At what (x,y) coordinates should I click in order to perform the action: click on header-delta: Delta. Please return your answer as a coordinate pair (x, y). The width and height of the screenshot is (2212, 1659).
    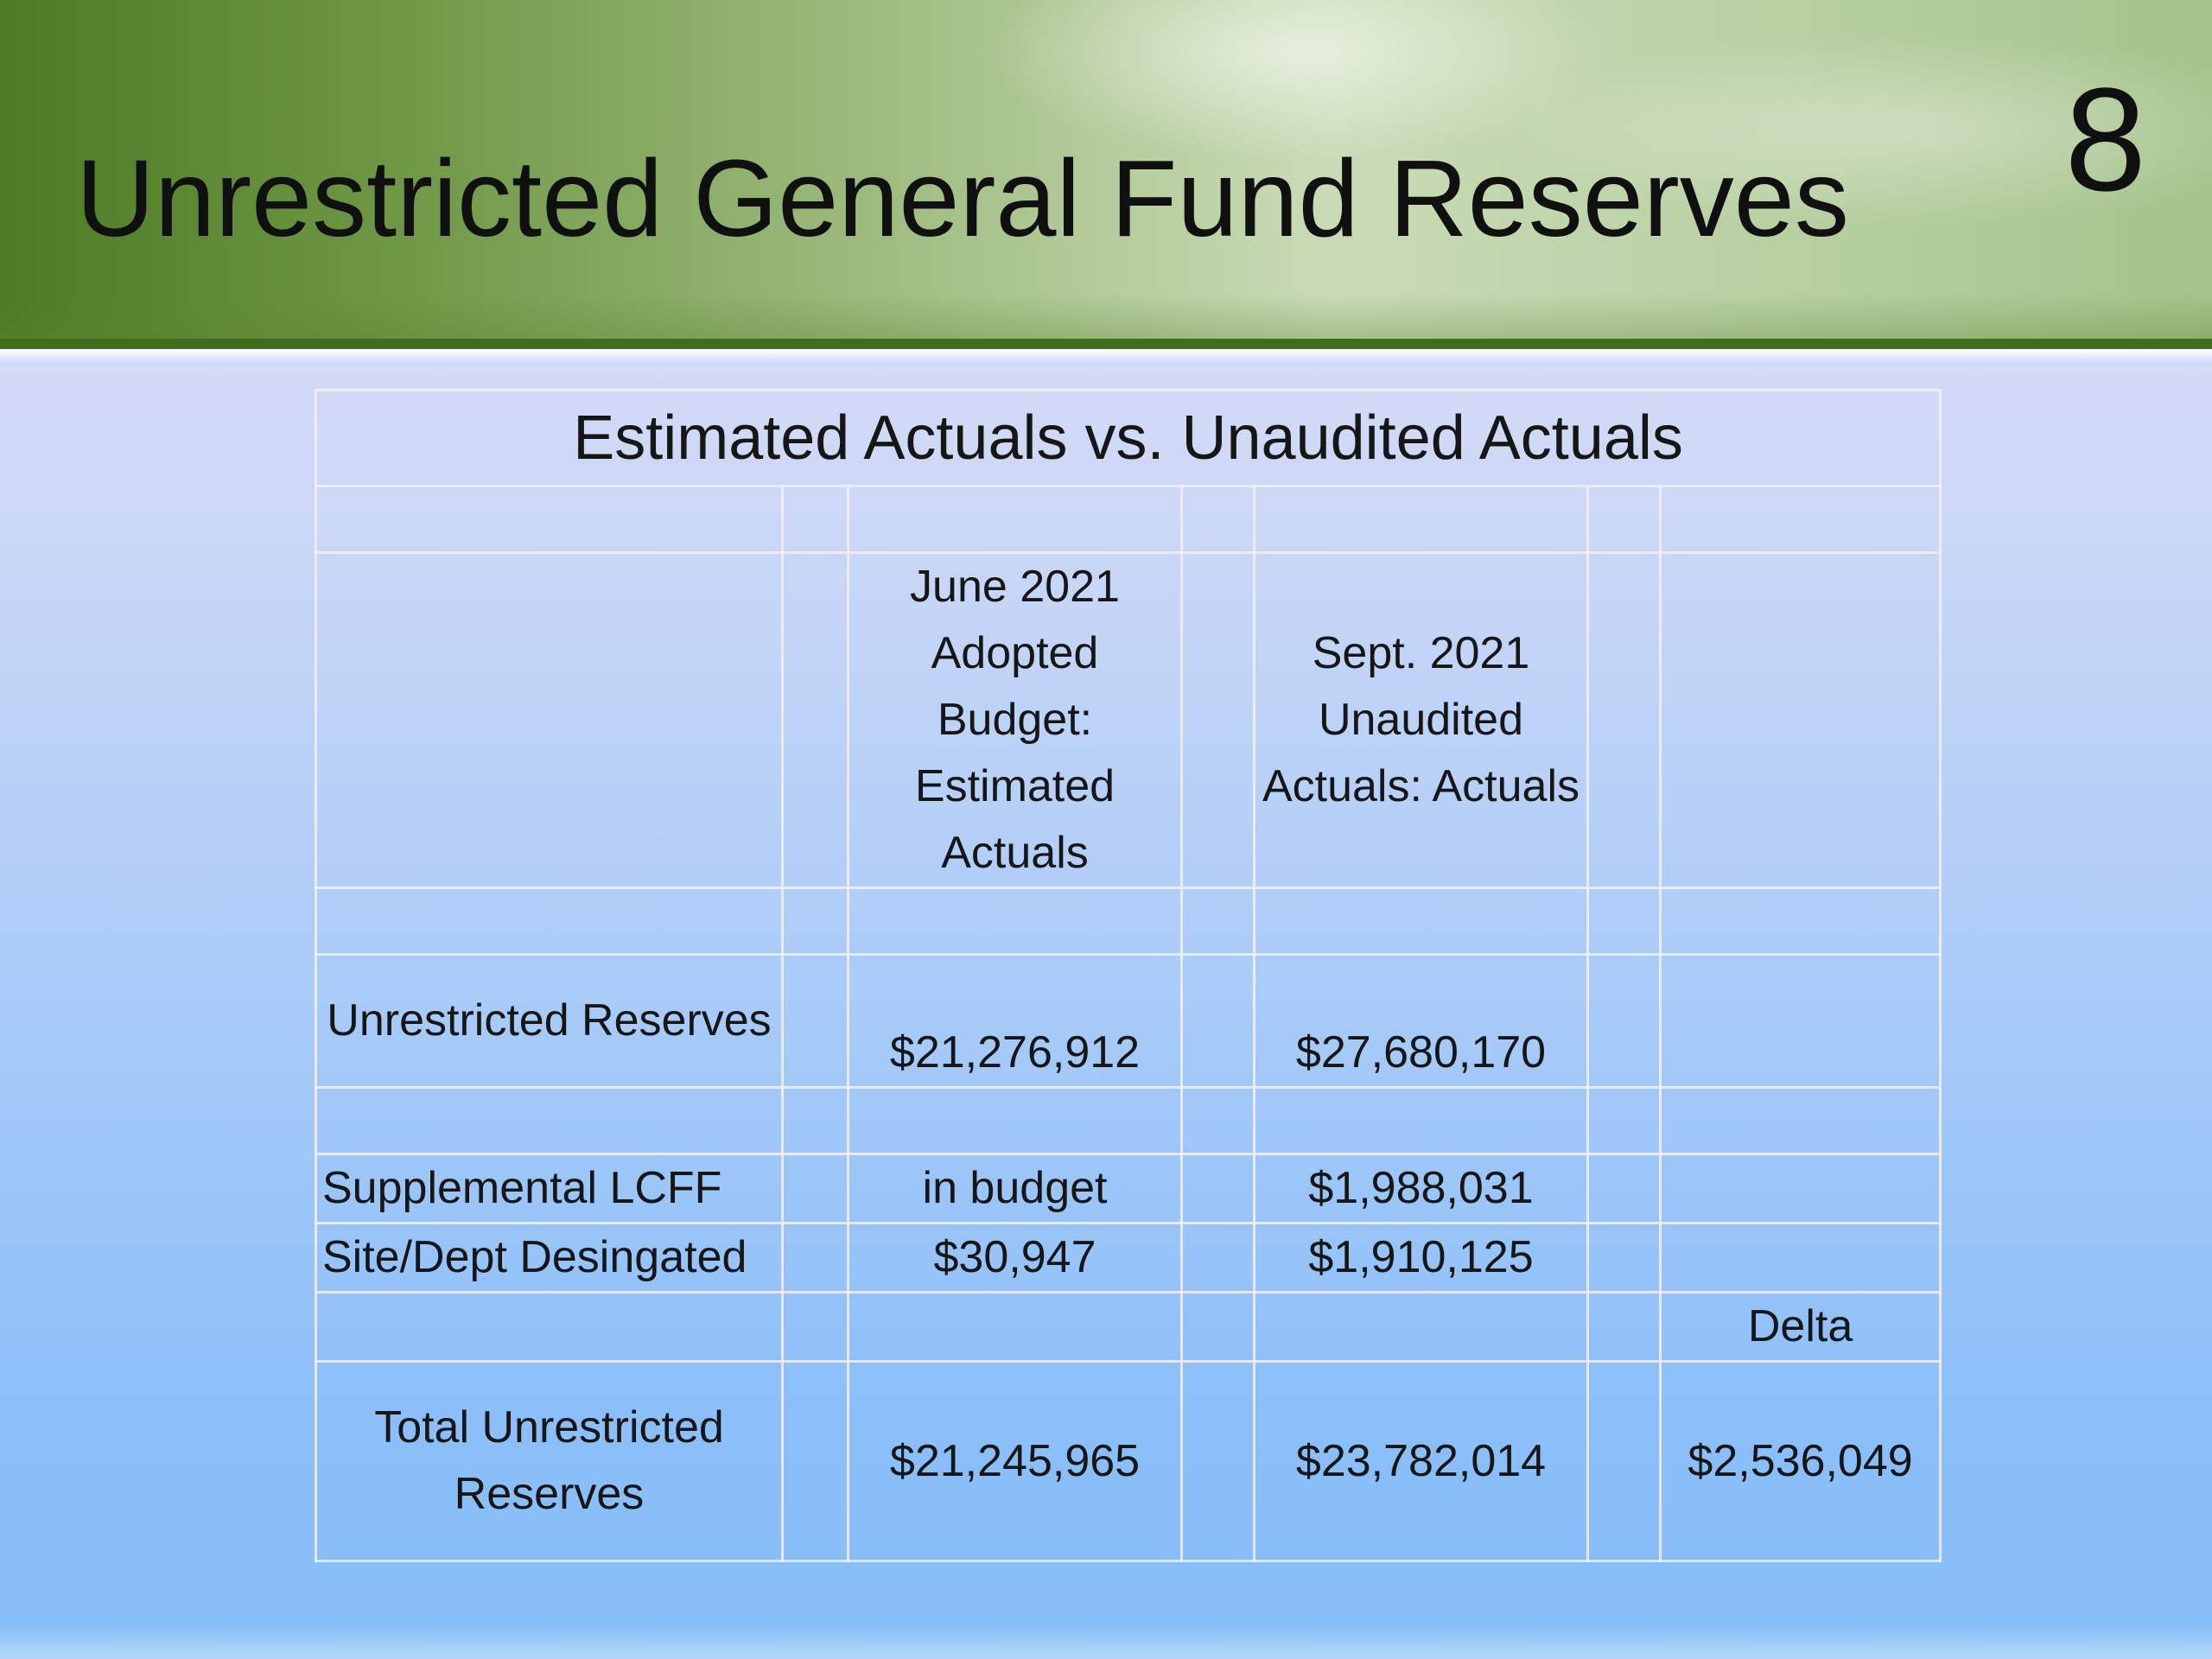
    Looking at the image, I should click on (1800, 1327).